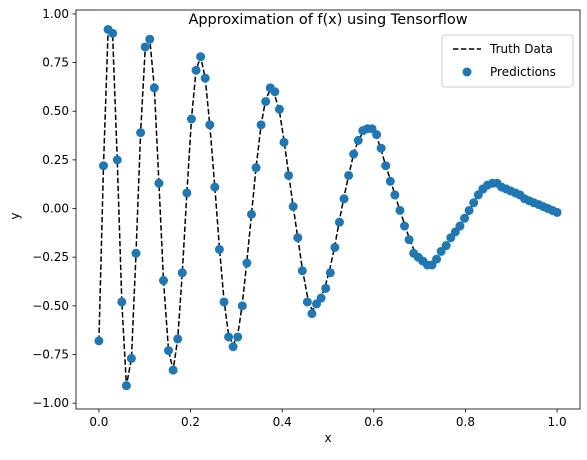 This screenshot has width=587, height=460. I want to click on y-tick-label: 0.00, so click(55, 209).